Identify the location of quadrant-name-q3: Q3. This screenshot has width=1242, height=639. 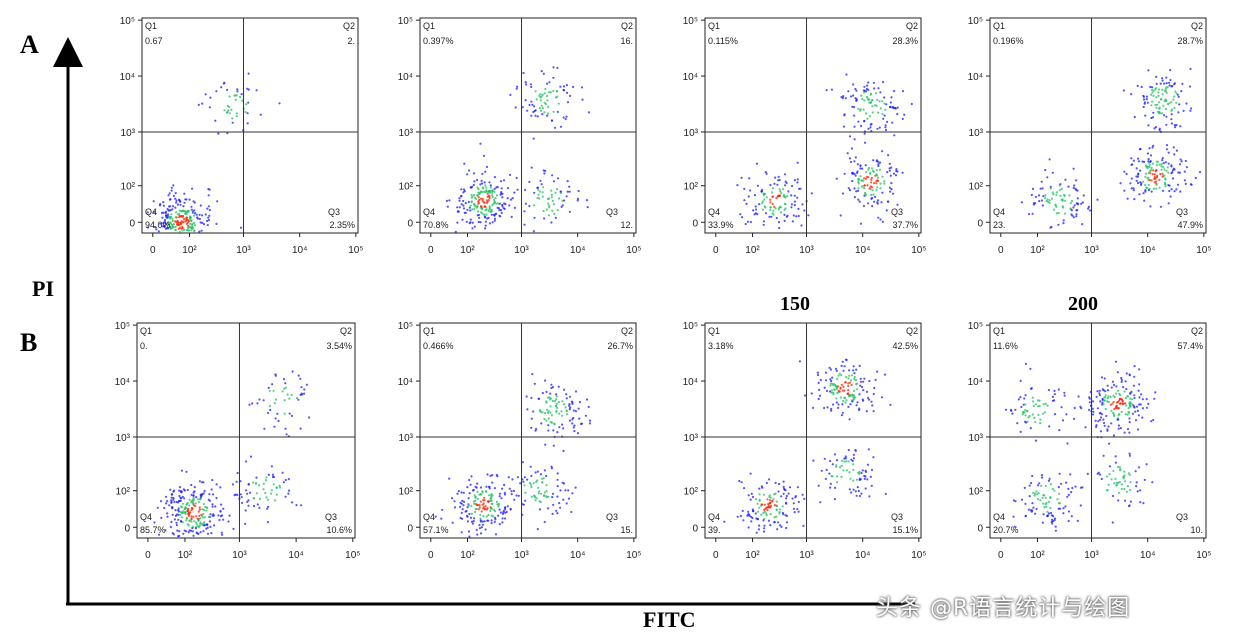
(331, 517).